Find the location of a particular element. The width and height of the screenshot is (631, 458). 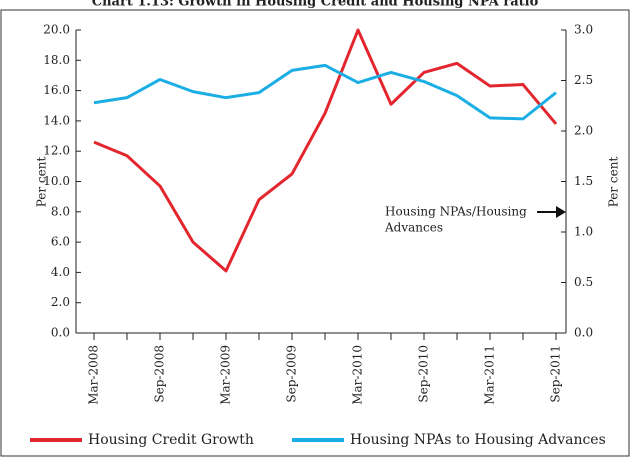

y-tick-label: 4.0 is located at coordinates (60, 272).